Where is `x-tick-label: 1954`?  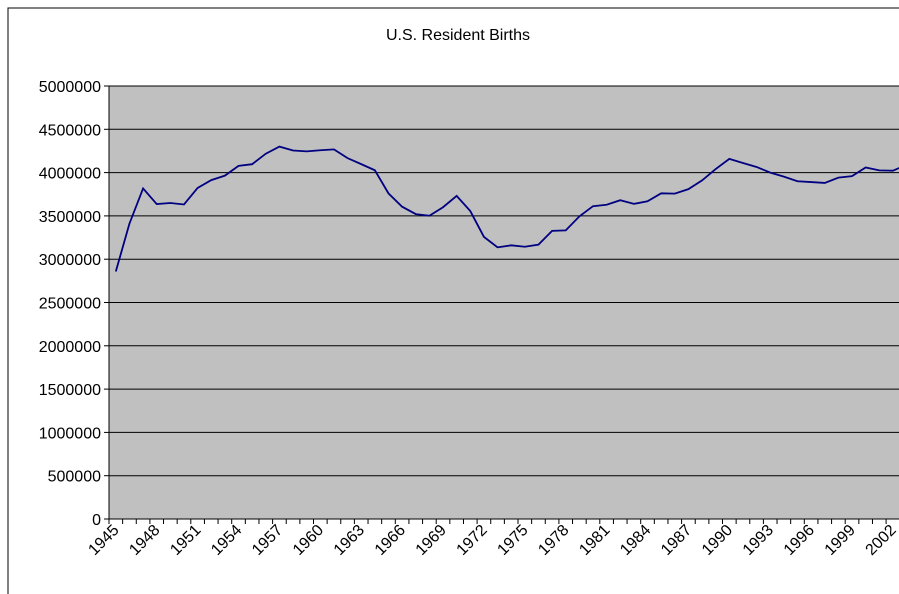 x-tick-label: 1954 is located at coordinates (226, 540).